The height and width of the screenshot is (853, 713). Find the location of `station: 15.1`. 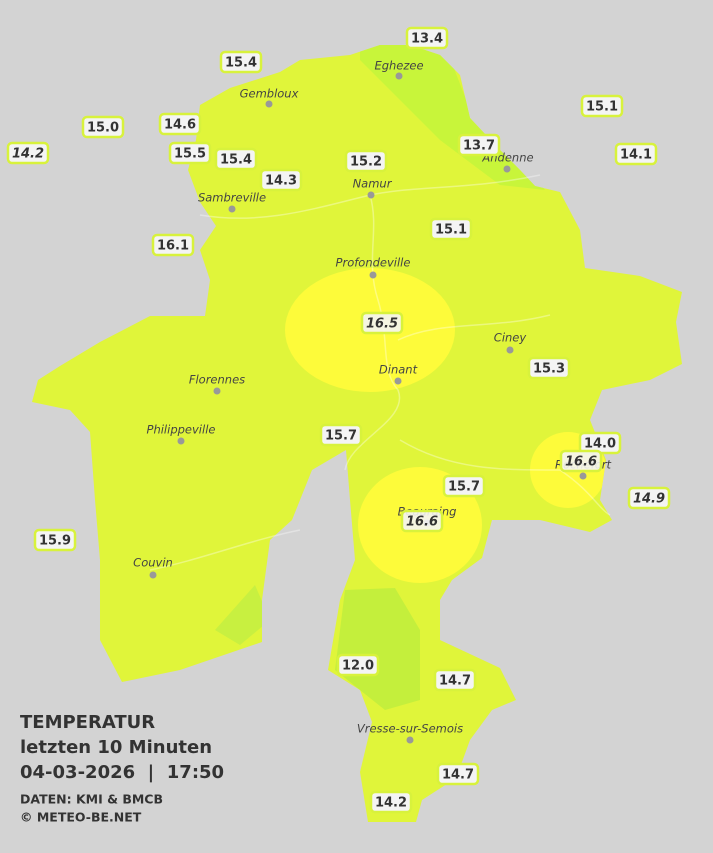

station: 15.1 is located at coordinates (602, 106).